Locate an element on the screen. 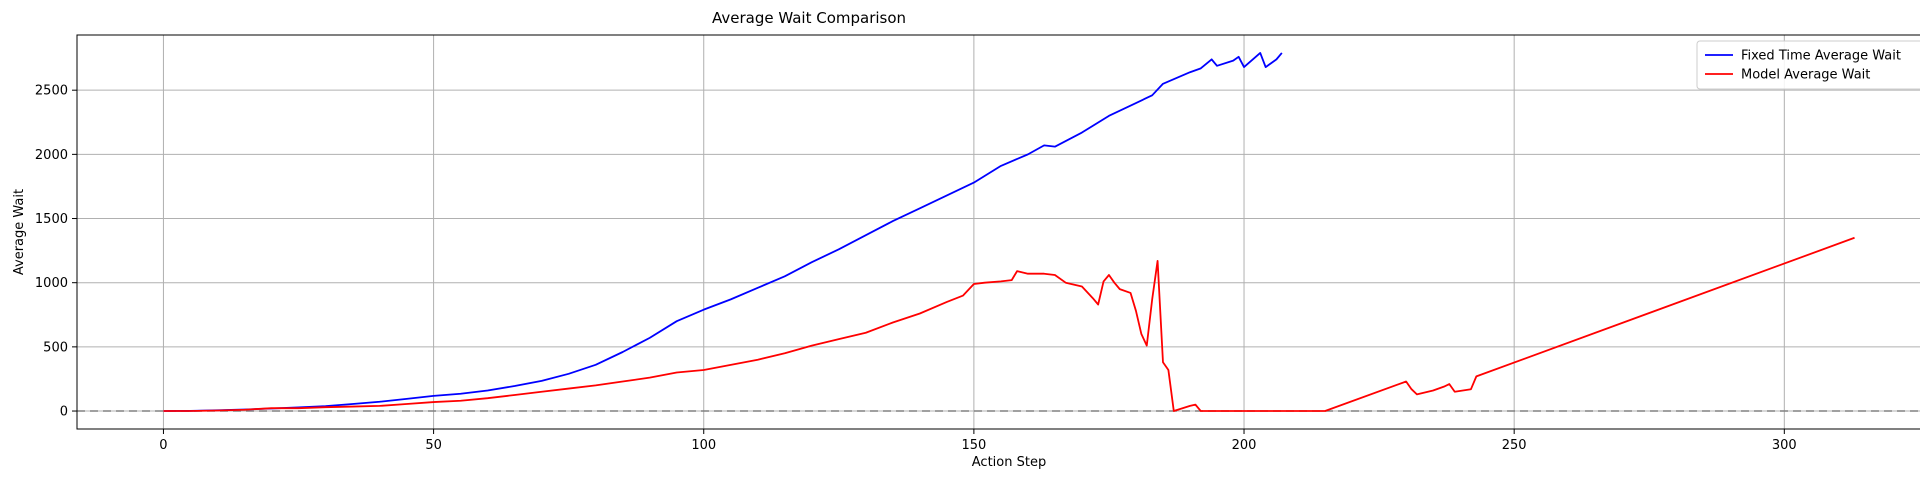  y-axis-label: Average Wait is located at coordinates (19, 232).